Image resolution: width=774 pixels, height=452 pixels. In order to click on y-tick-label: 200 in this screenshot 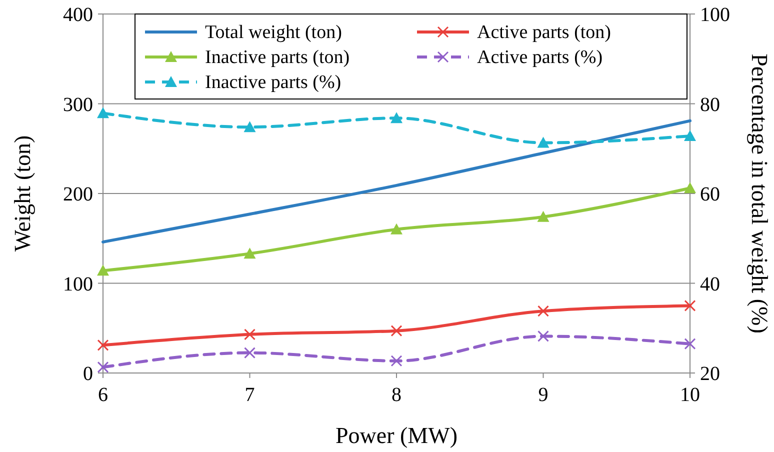, I will do `click(78, 195)`.